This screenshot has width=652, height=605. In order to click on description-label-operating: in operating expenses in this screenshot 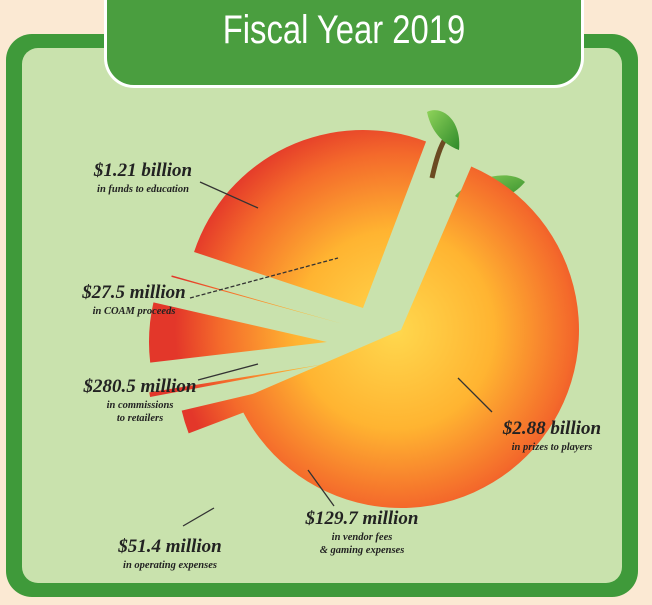, I will do `click(170, 565)`.